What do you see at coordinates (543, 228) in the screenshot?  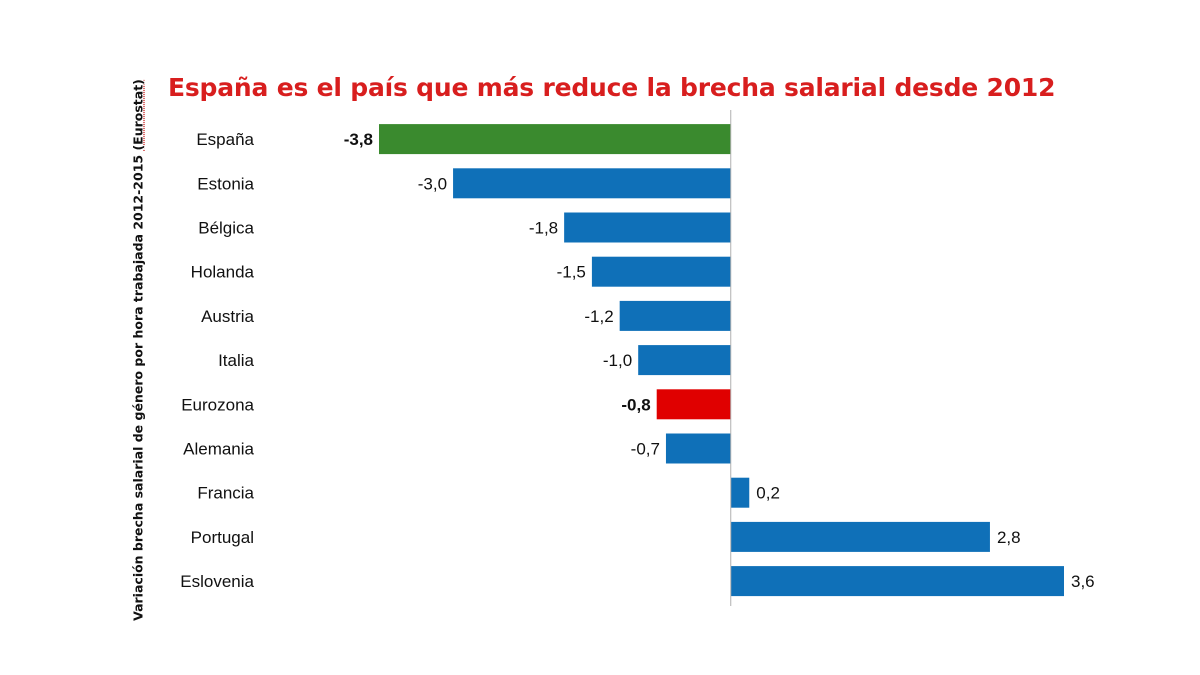 I see `data-label: -1,8` at bounding box center [543, 228].